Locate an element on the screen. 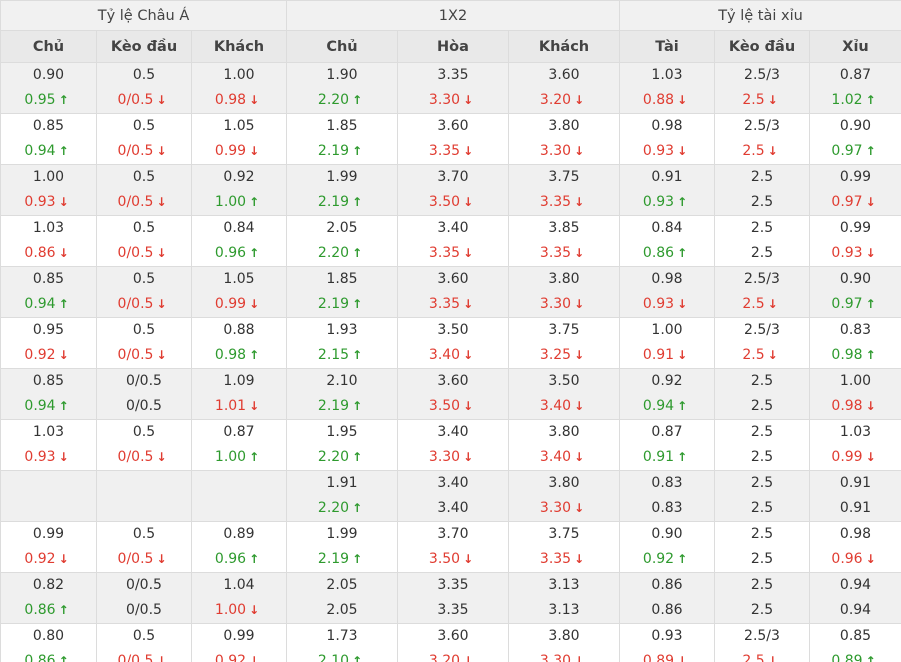 The width and height of the screenshot is (901, 662). current-odds: 0.89 ↓ is located at coordinates (667, 655).